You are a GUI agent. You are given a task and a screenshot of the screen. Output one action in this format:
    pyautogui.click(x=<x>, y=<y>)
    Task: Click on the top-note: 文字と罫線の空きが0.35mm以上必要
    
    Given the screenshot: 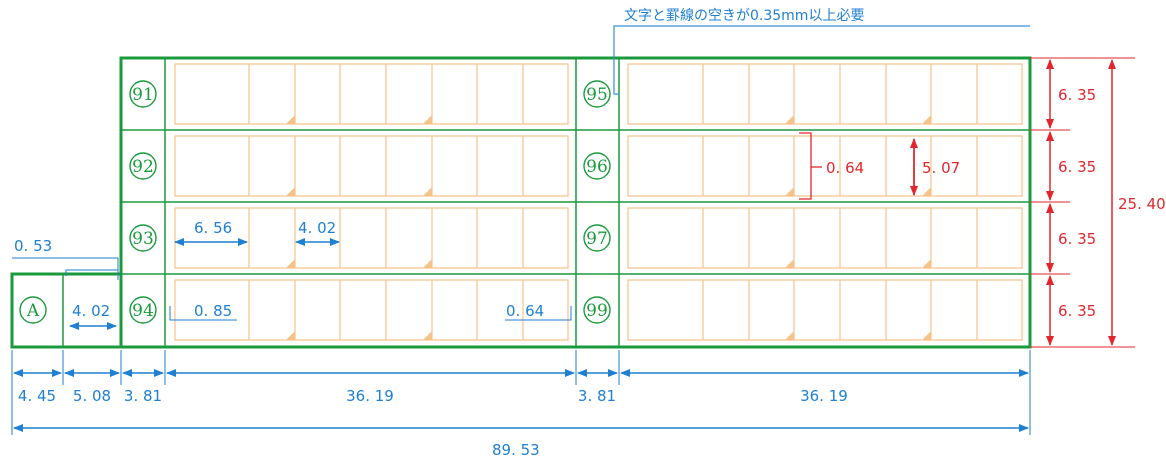 What is the action you would take?
    pyautogui.click(x=821, y=51)
    